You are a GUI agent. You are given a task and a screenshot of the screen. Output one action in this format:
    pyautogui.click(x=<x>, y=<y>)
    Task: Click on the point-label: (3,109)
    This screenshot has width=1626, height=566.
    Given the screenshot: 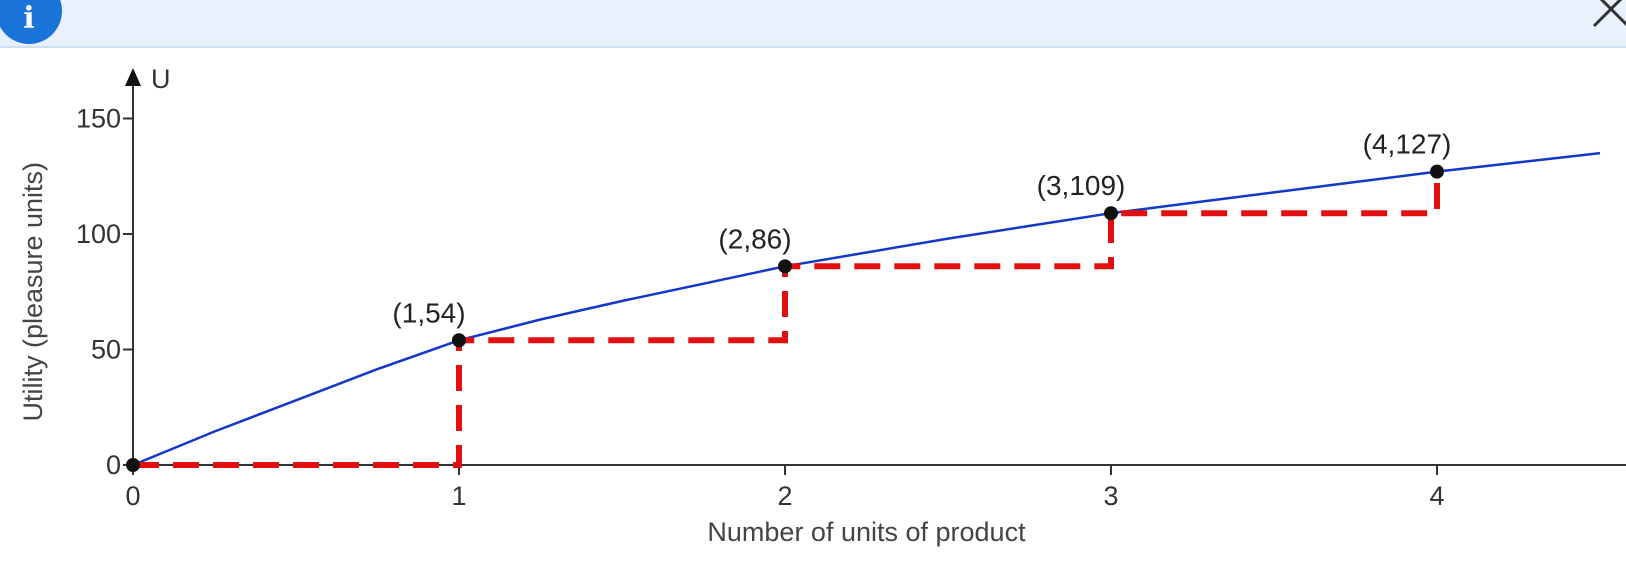 What is the action you would take?
    pyautogui.click(x=1081, y=185)
    